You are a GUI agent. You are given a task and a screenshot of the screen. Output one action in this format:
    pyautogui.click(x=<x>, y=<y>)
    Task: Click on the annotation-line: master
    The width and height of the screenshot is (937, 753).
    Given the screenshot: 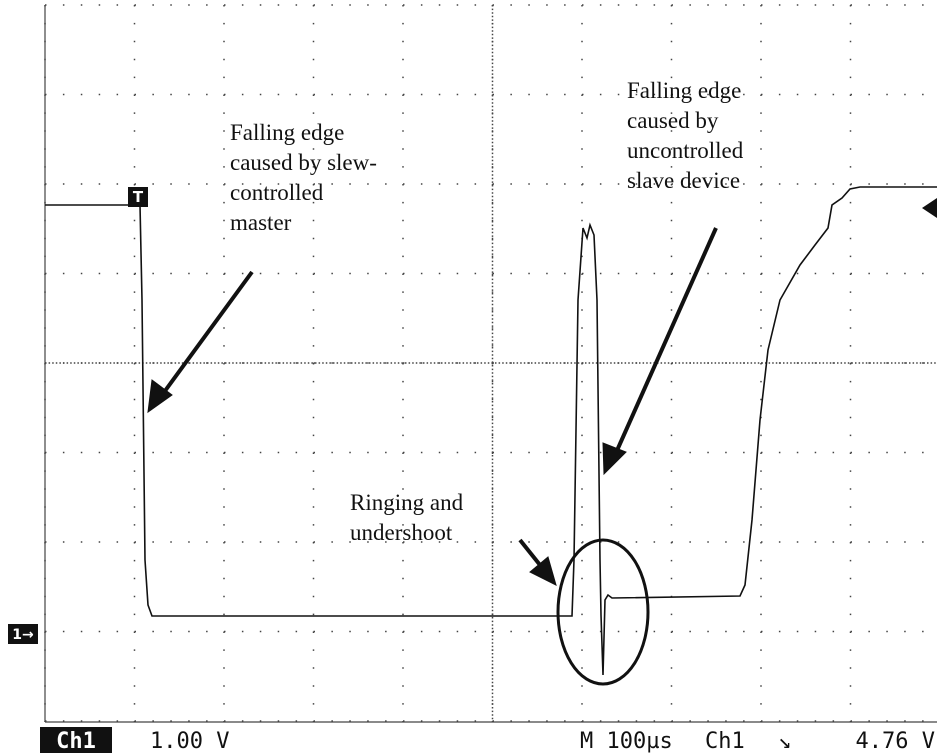 What is the action you would take?
    pyautogui.click(x=261, y=222)
    